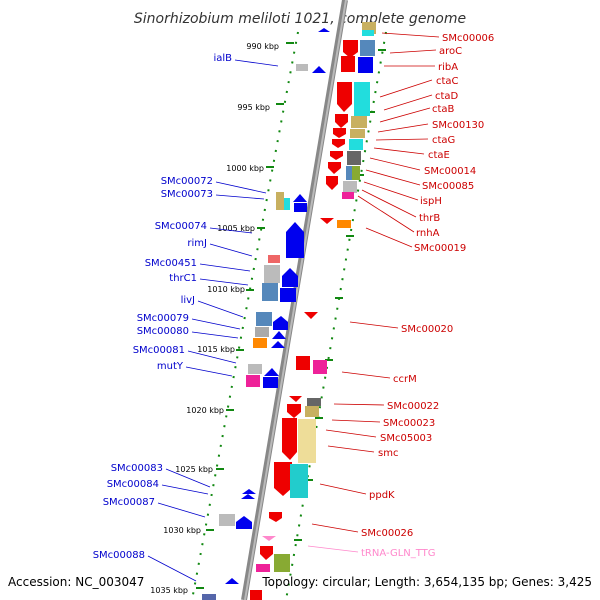 The width and height of the screenshot is (600, 600). Describe the element at coordinates (187, 194) in the screenshot. I see `gene-label: SMc00073` at that location.